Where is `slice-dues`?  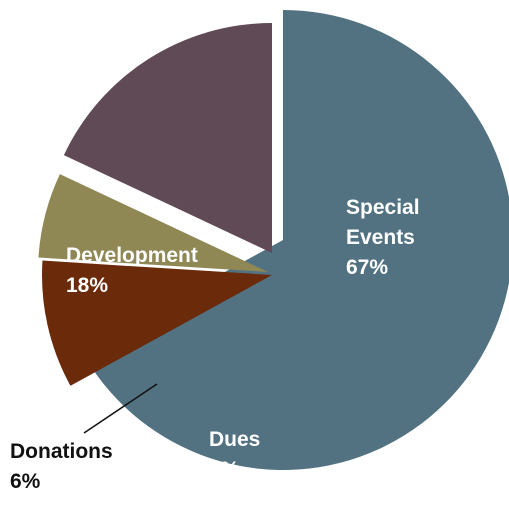
slice-dues is located at coordinates (157, 323).